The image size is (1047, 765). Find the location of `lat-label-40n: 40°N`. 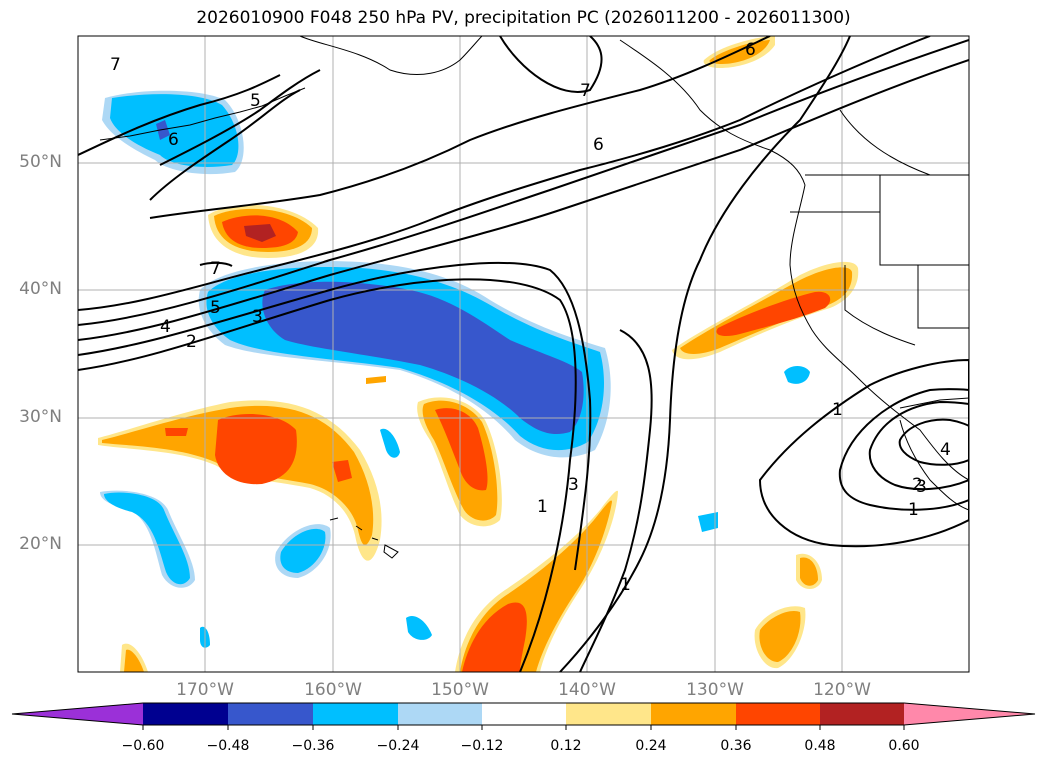

lat-label-40n: 40°N is located at coordinates (40, 289).